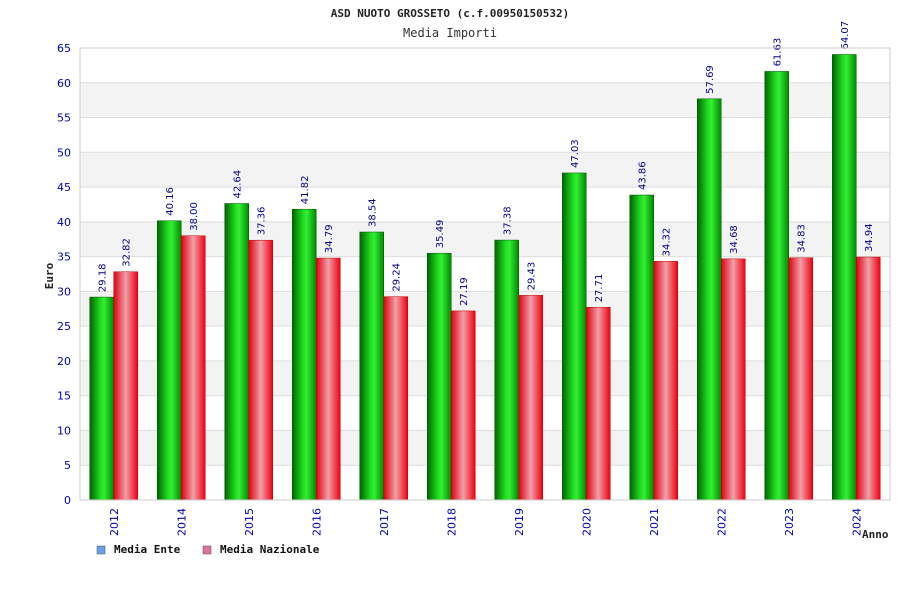 Image resolution: width=900 pixels, height=600 pixels. I want to click on y-tick-label: 60, so click(64, 83).